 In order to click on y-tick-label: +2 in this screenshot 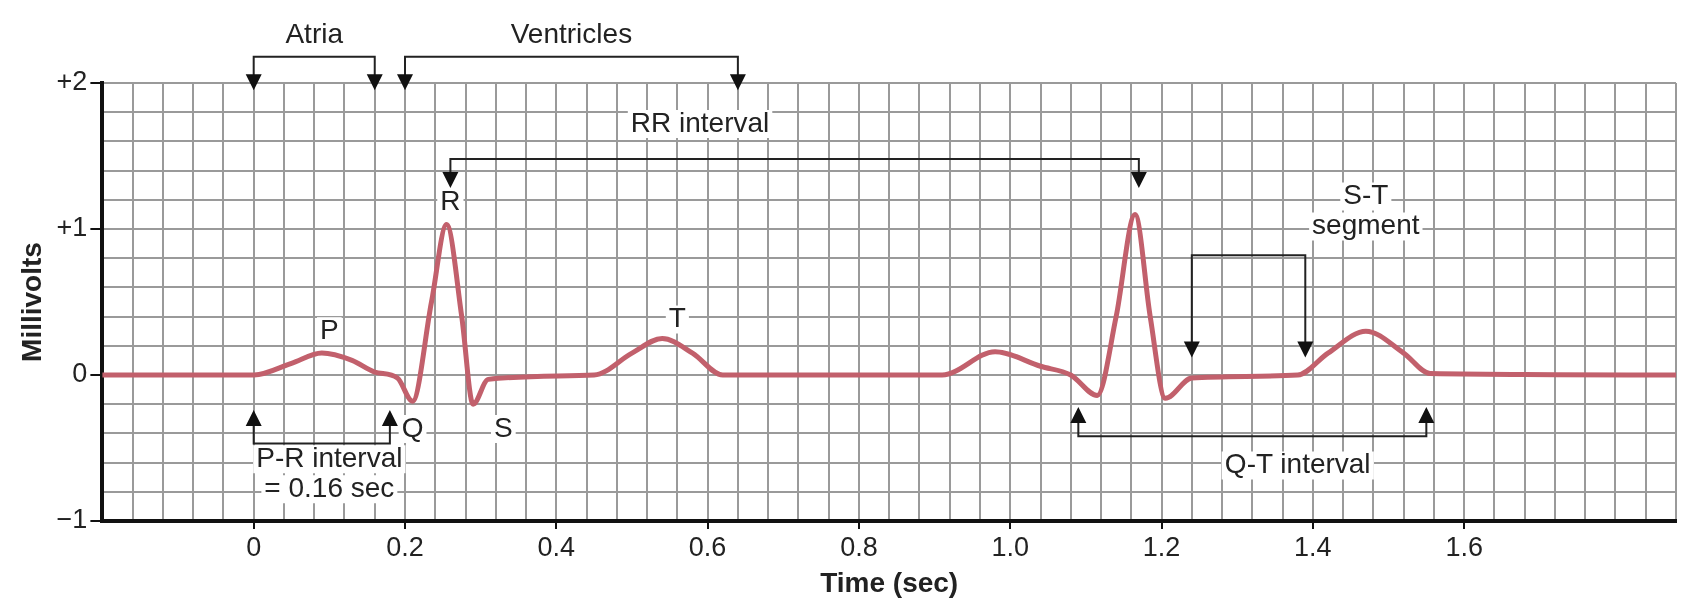, I will do `click(72, 81)`.